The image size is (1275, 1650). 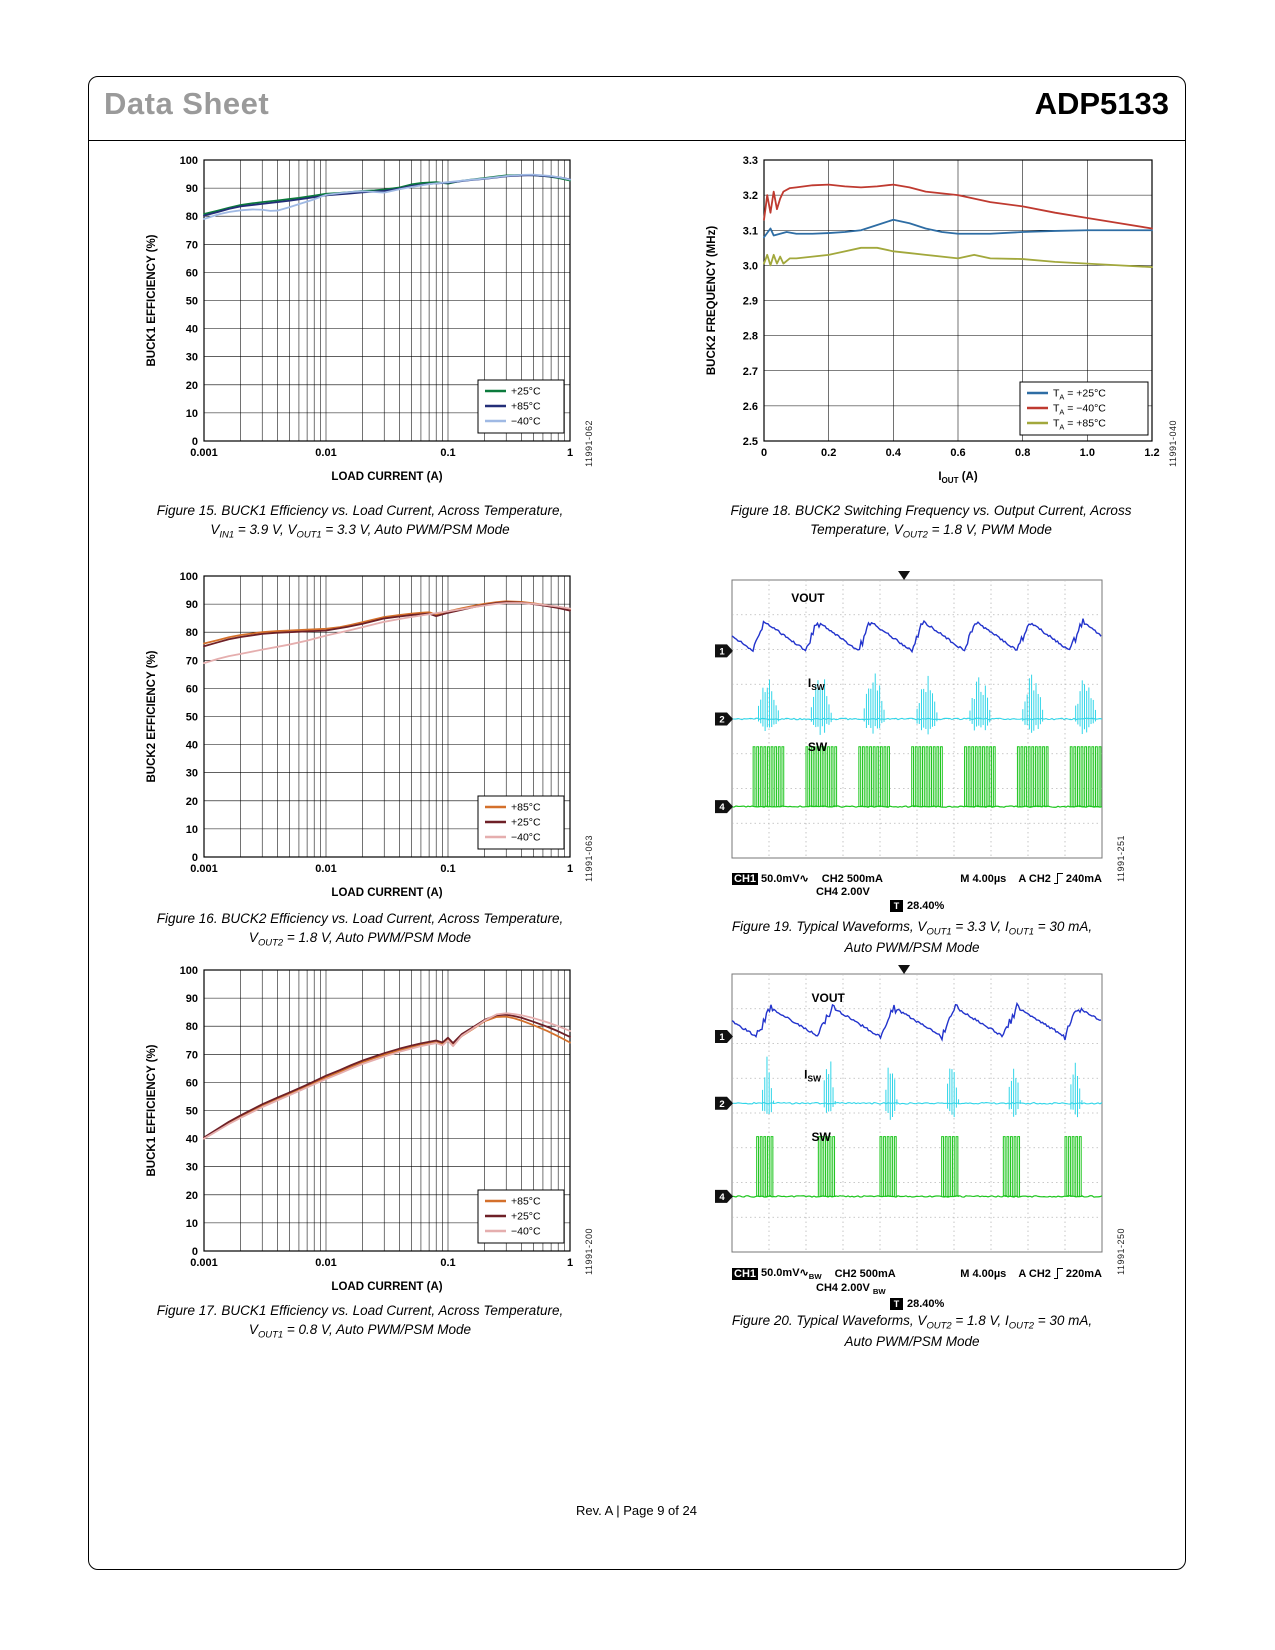 I want to click on ch1-scale: 50.0mV∿BW, so click(x=791, y=1274).